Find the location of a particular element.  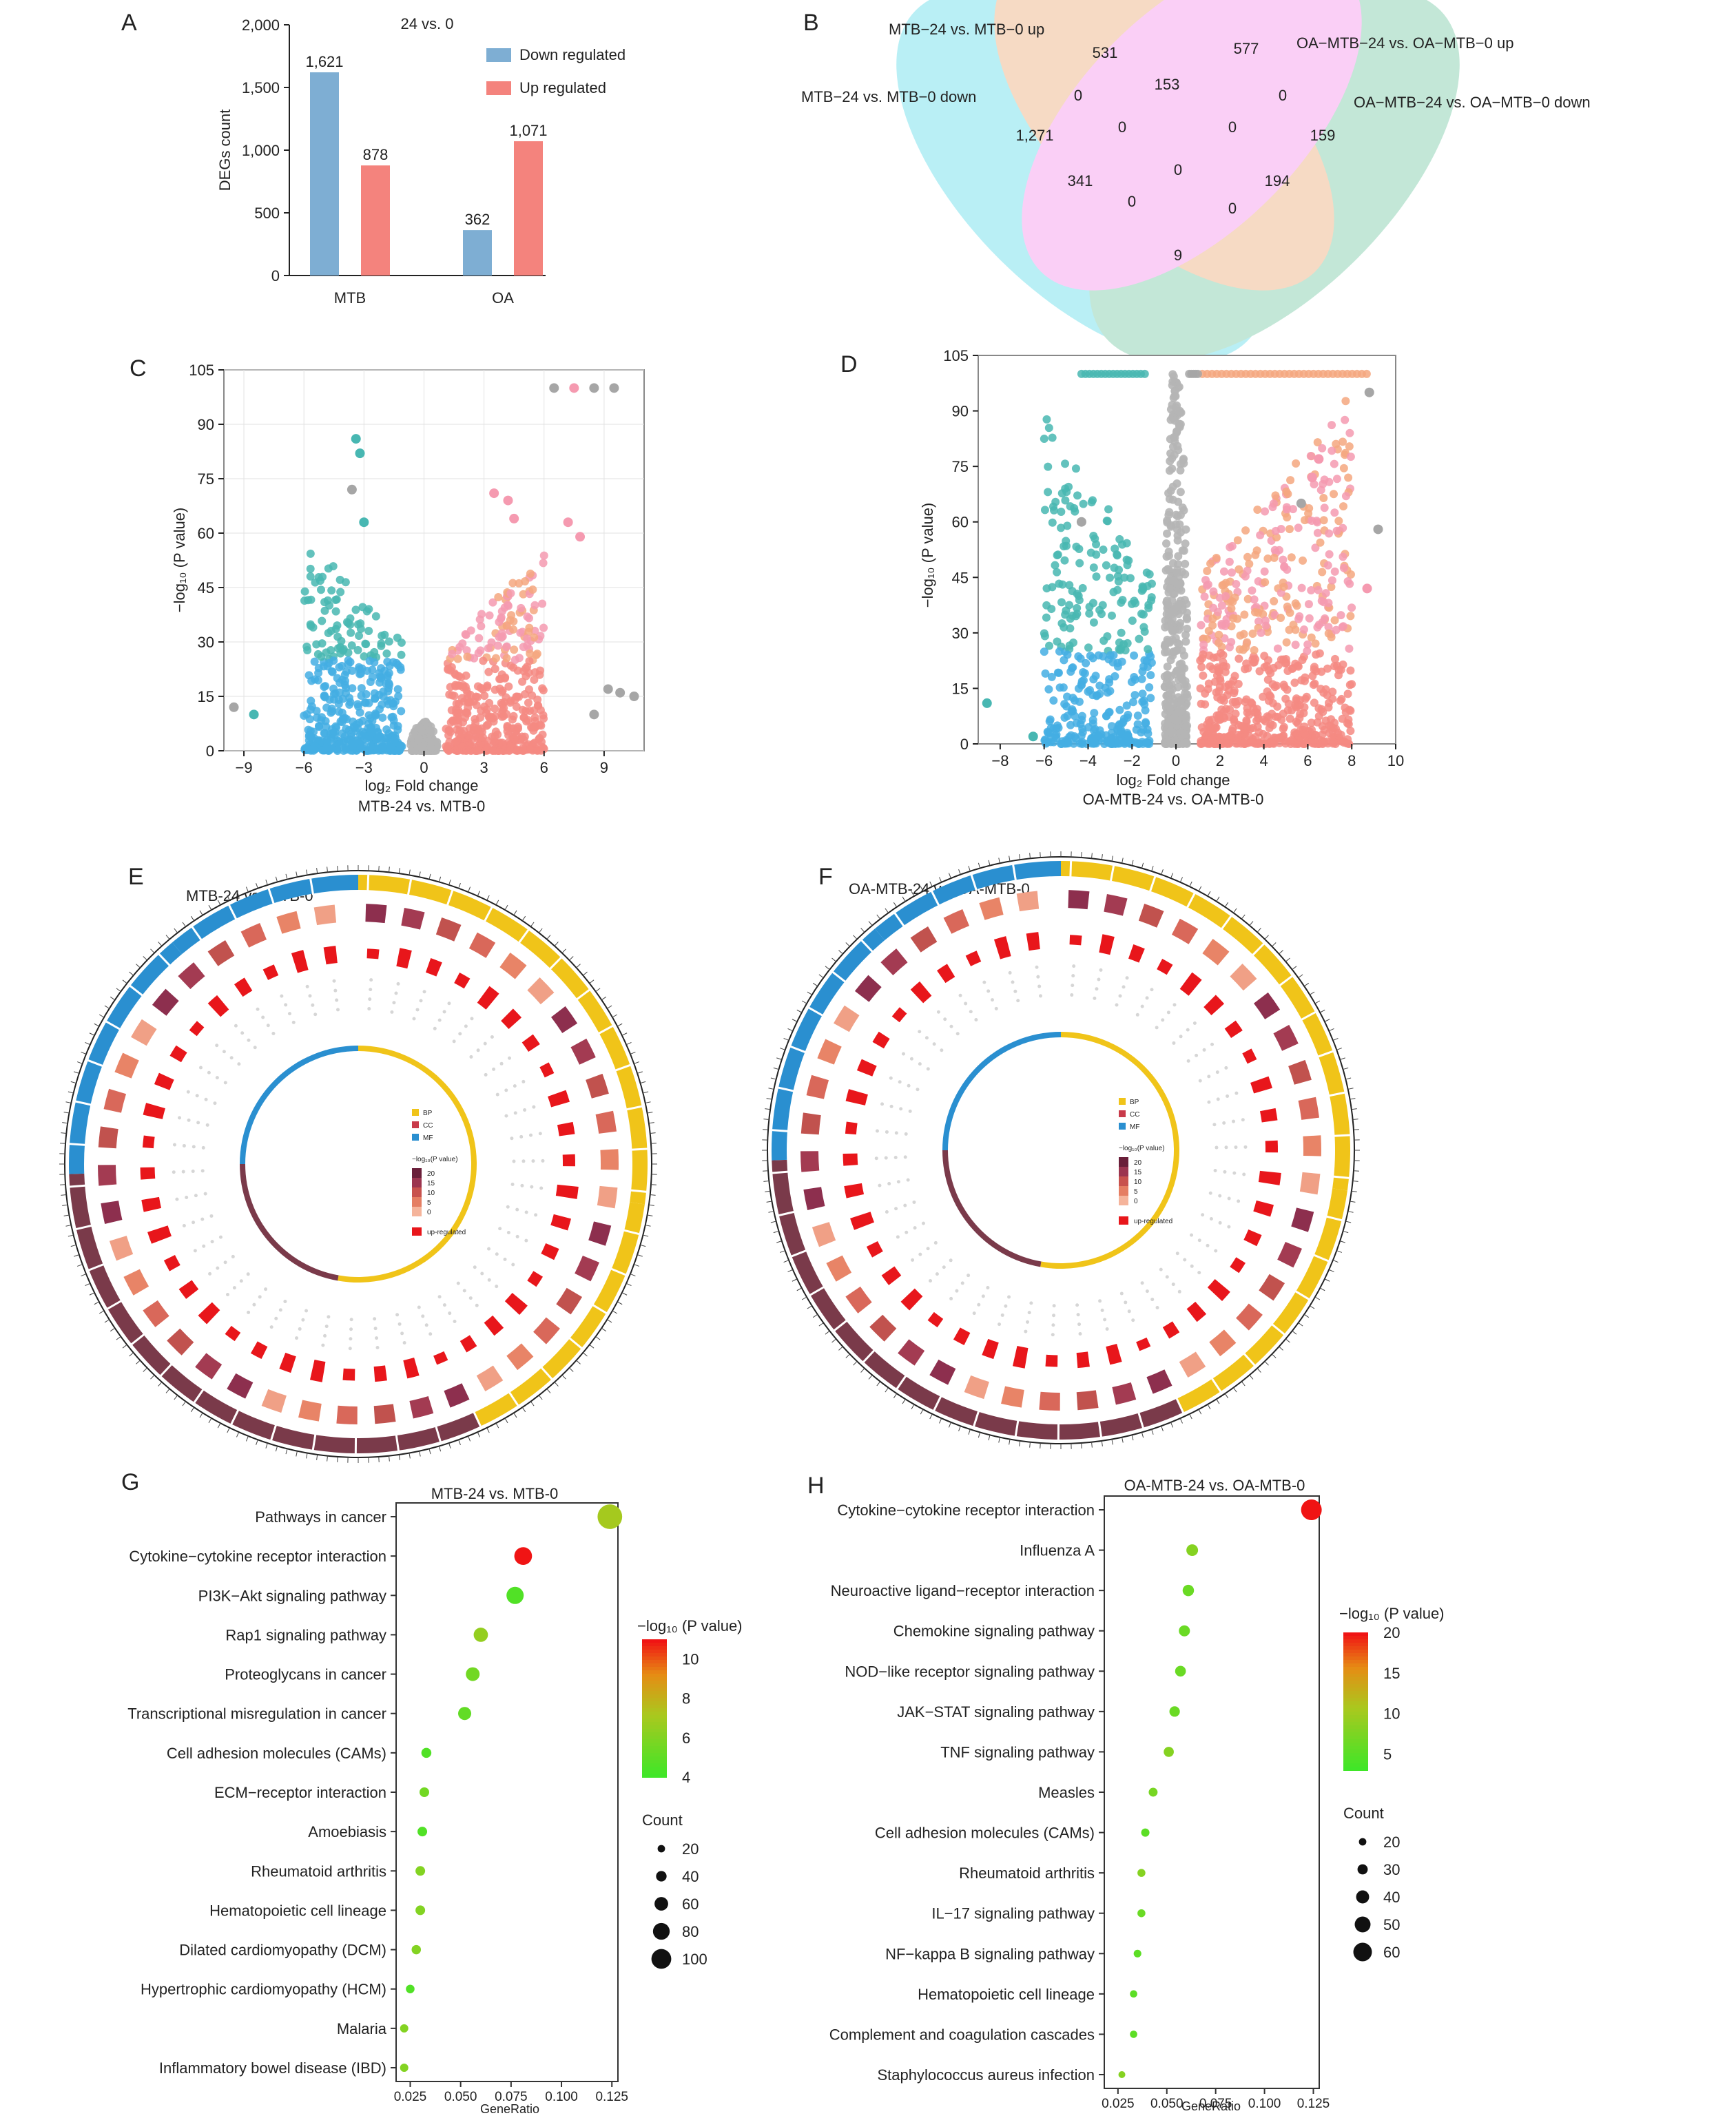

size-dot is located at coordinates (1363, 1897).